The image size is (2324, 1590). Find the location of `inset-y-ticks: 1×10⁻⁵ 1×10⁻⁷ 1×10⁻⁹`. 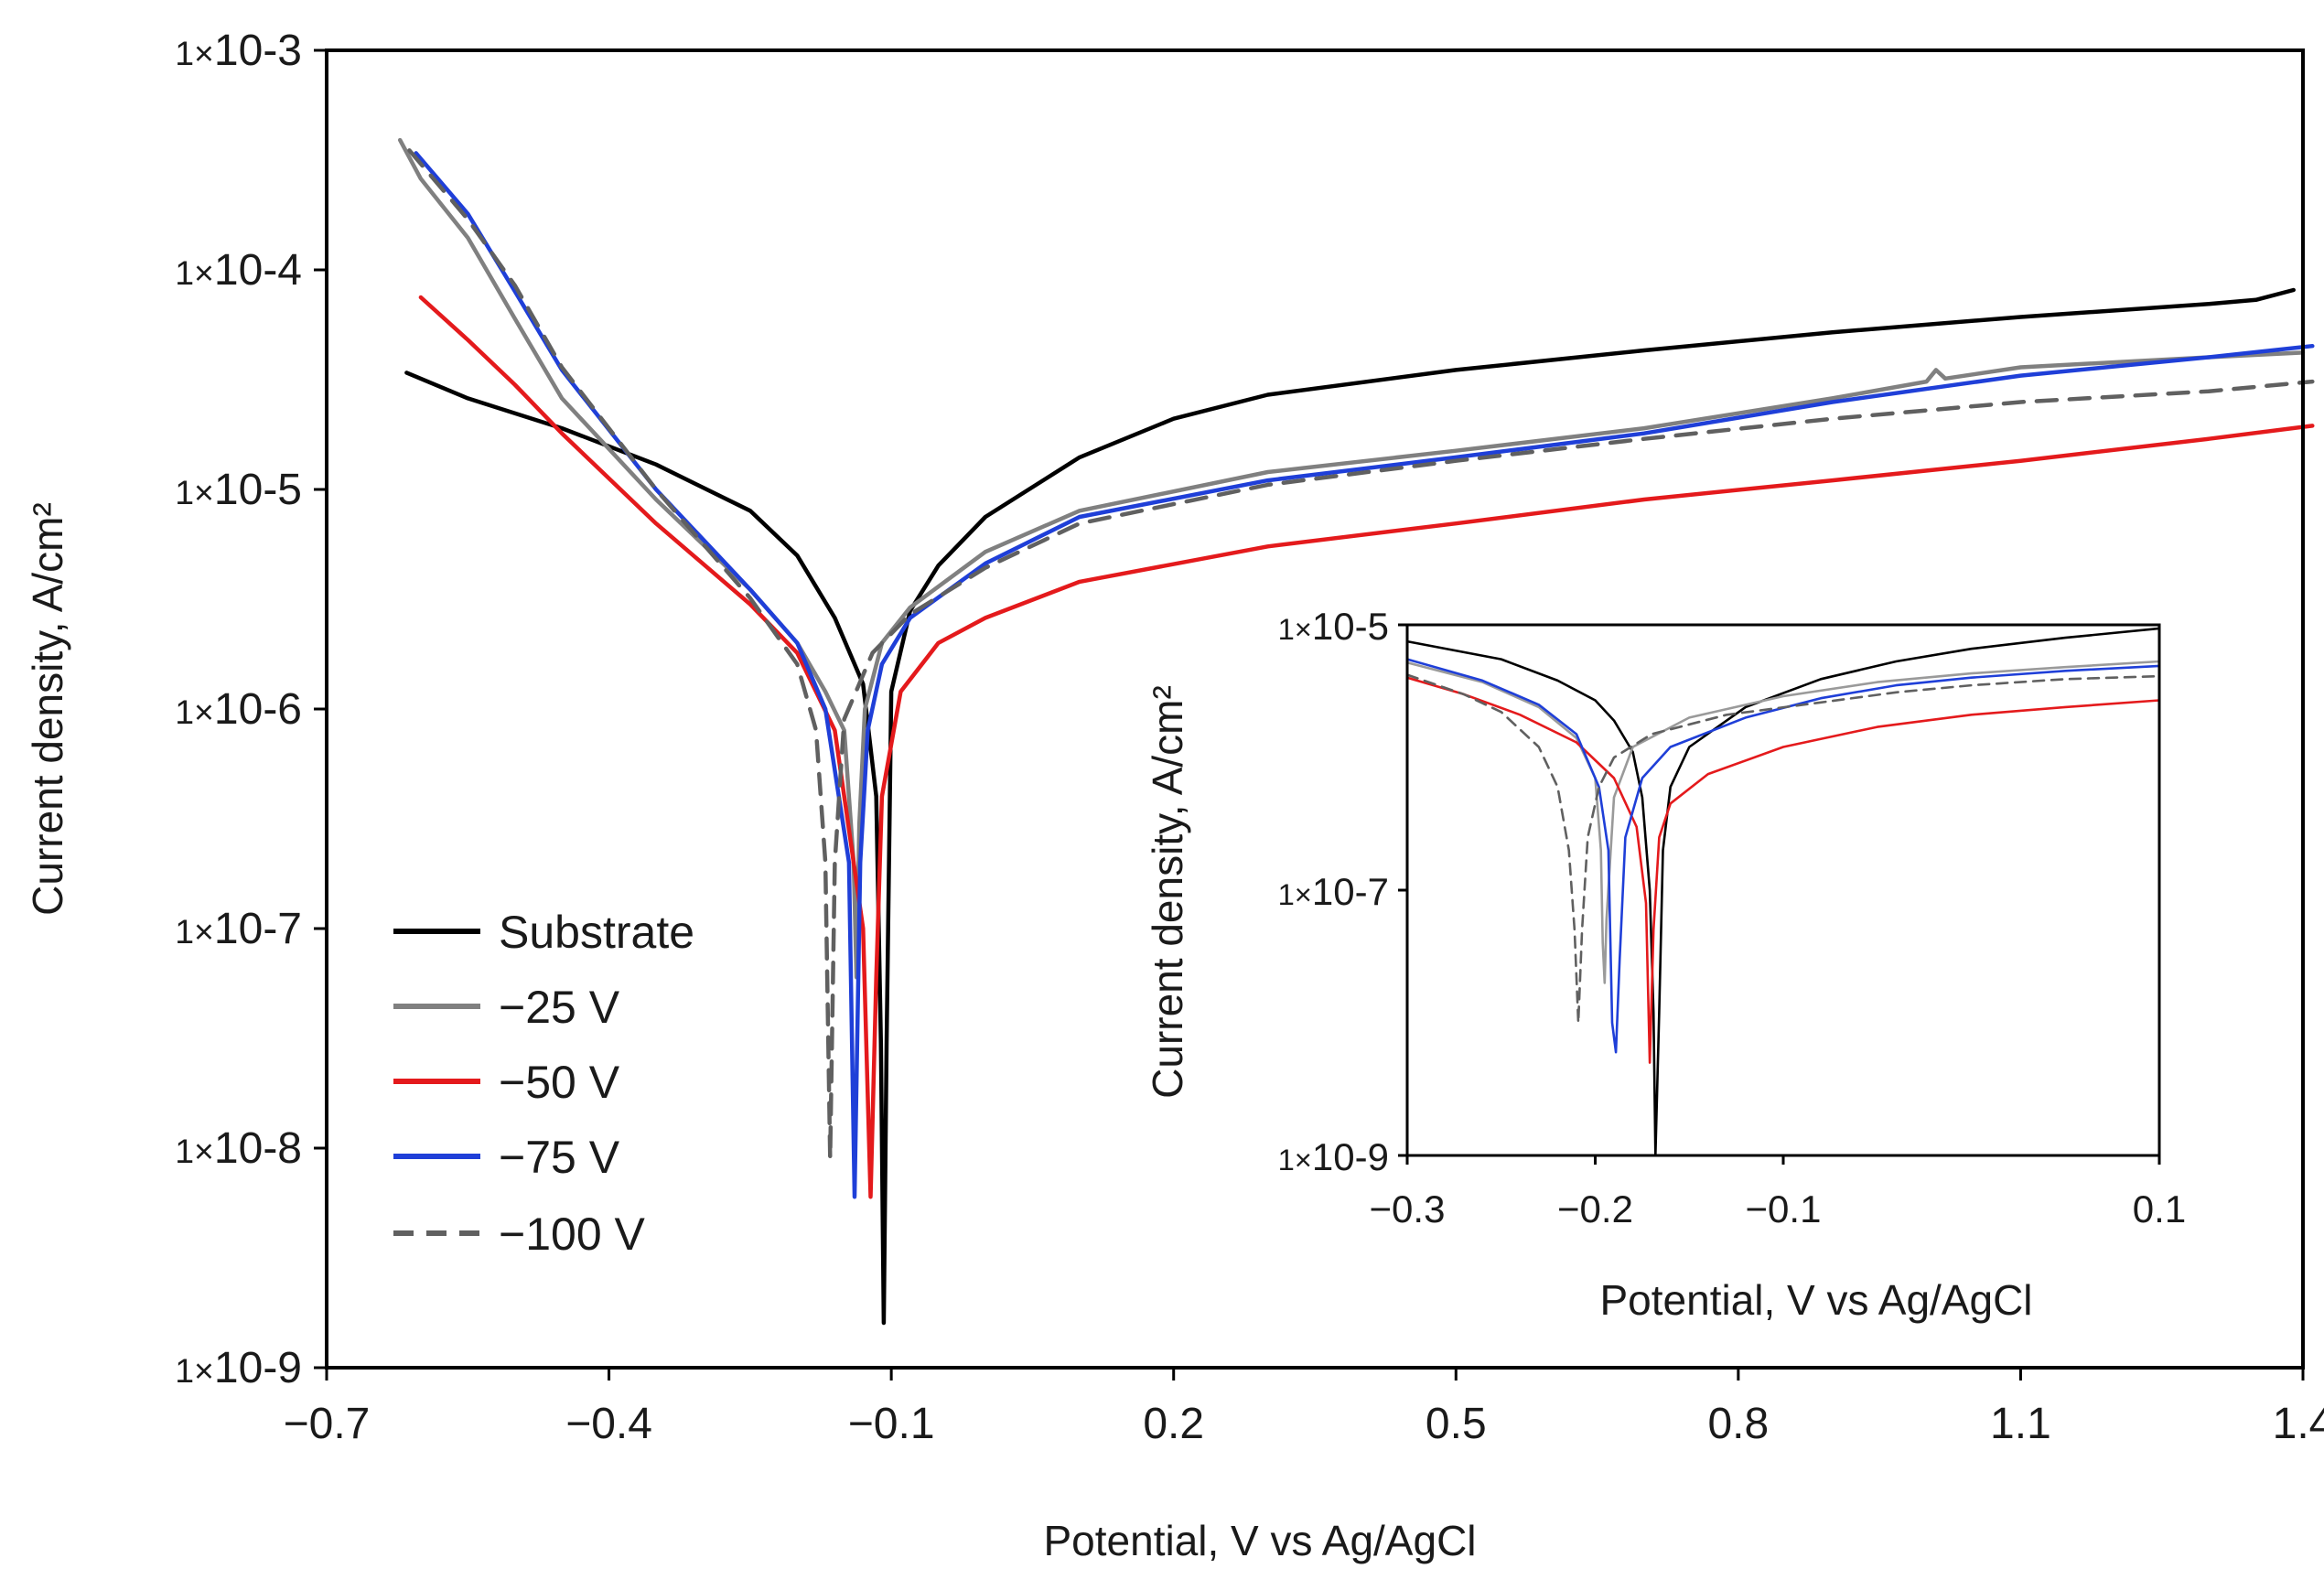

inset-y-ticks: 1×10⁻⁵ 1×10⁻⁷ 1×10⁻⁹ is located at coordinates (1342, 891).